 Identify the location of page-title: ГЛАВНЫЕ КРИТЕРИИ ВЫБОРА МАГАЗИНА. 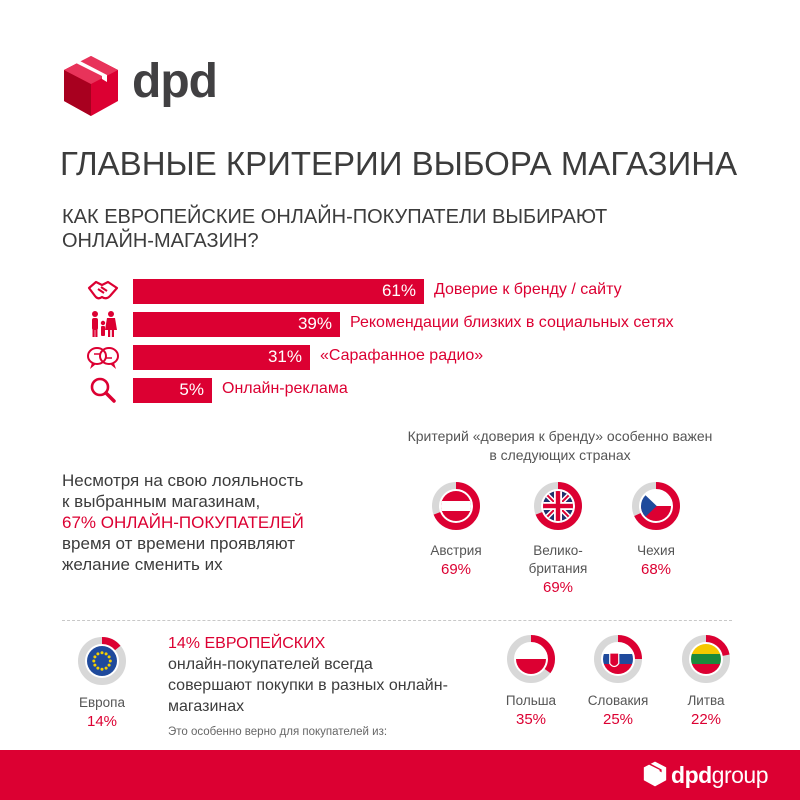
(399, 163).